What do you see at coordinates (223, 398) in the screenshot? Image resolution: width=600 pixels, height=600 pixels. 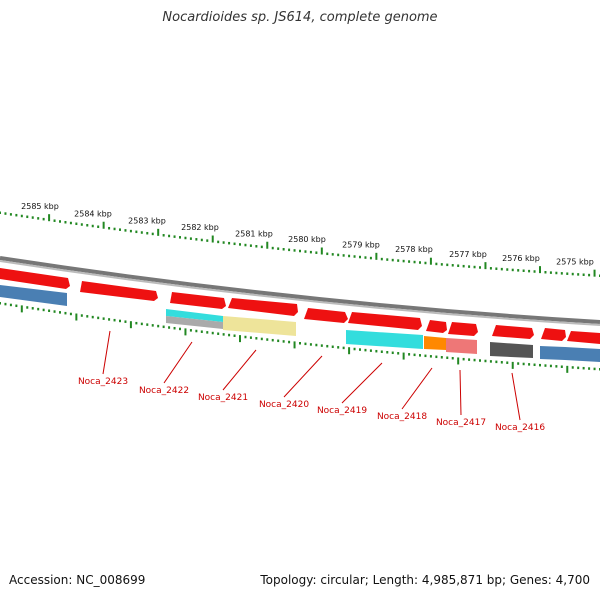 I see `gene-label: Noca_2421` at bounding box center [223, 398].